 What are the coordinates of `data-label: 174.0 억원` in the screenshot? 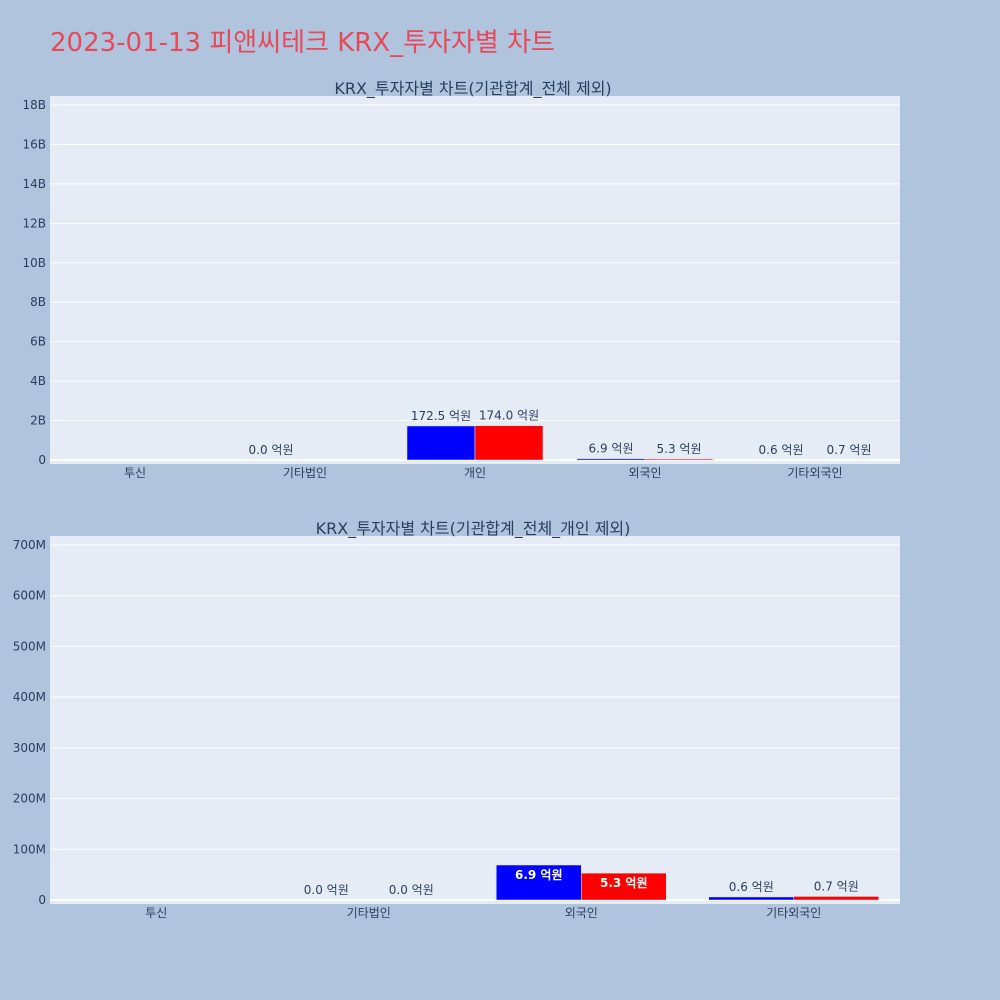 It's located at (509, 416).